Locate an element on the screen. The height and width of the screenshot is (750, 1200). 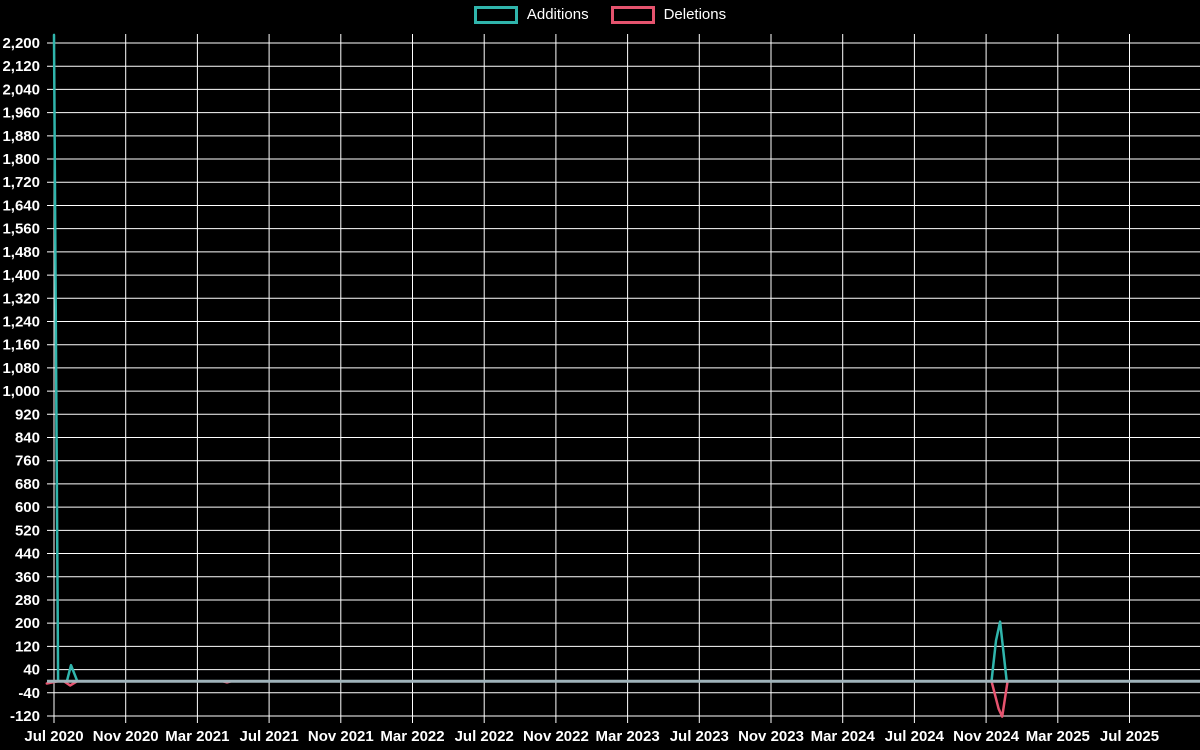
series-line-deletions is located at coordinates (622, 698).